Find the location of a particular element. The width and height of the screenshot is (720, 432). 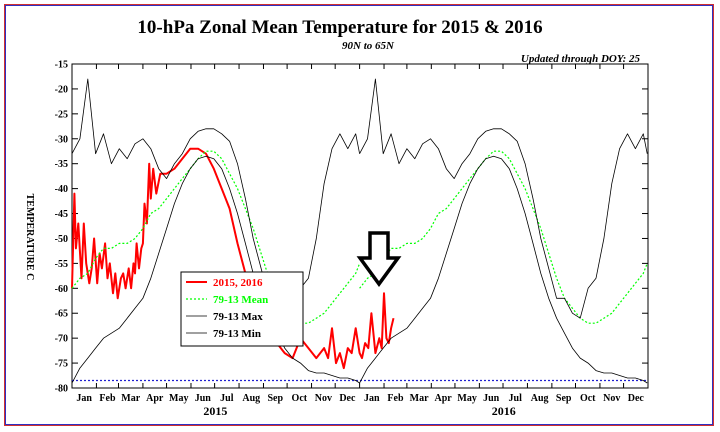

y-tick-label: -70 is located at coordinates (61, 339).